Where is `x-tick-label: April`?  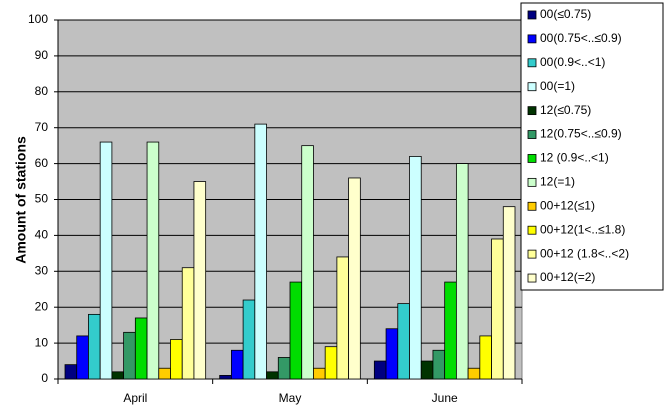 x-tick-label: April is located at coordinates (135, 398).